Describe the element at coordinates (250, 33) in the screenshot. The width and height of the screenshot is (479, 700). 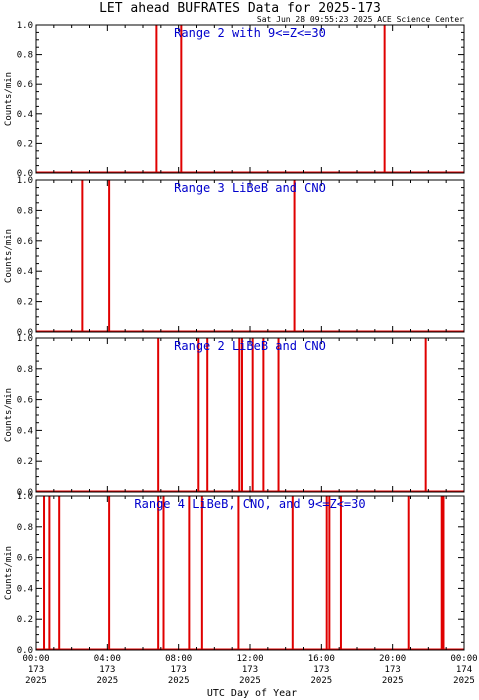
I see `panel-title: Range 2 with 9<=Z<=30` at that location.